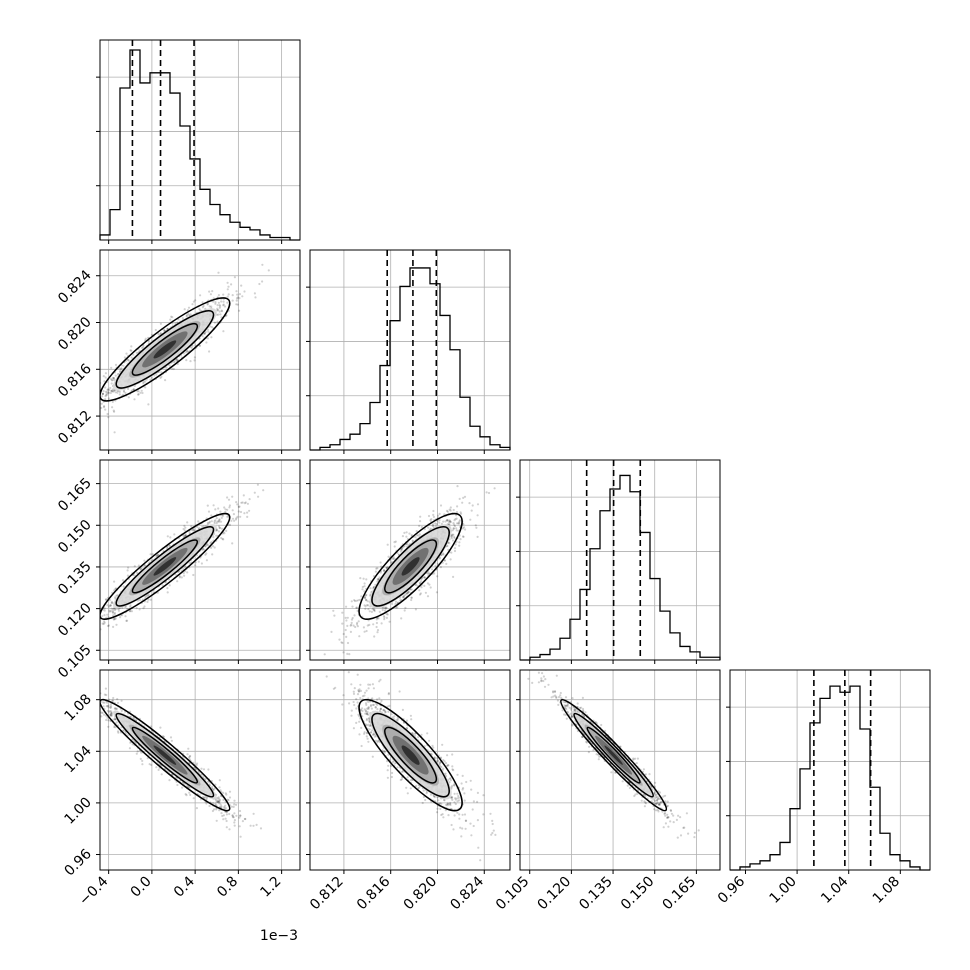 This screenshot has width=970, height=970. What do you see at coordinates (410, 359) in the screenshot?
I see `histogram-line` at bounding box center [410, 359].